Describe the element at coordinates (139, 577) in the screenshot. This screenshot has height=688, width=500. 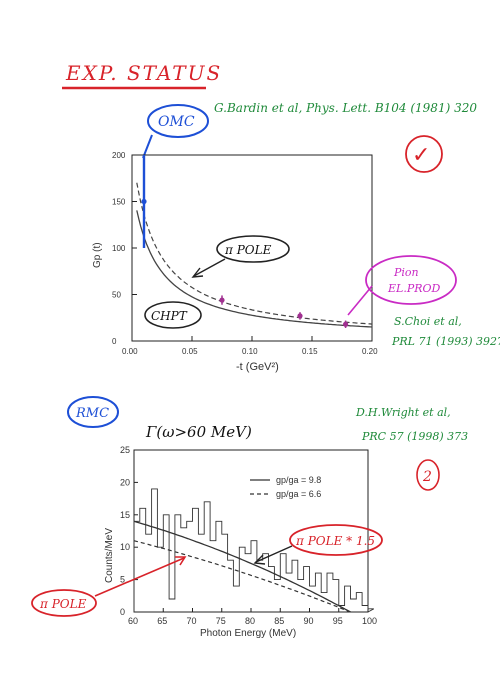
I see `pole-arrow` at that location.